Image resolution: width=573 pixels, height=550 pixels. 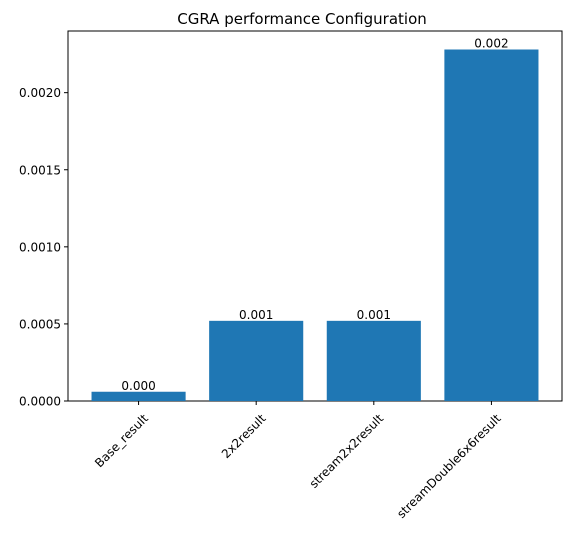 I want to click on y-tick-label-0: 0.0000, so click(x=40, y=402).